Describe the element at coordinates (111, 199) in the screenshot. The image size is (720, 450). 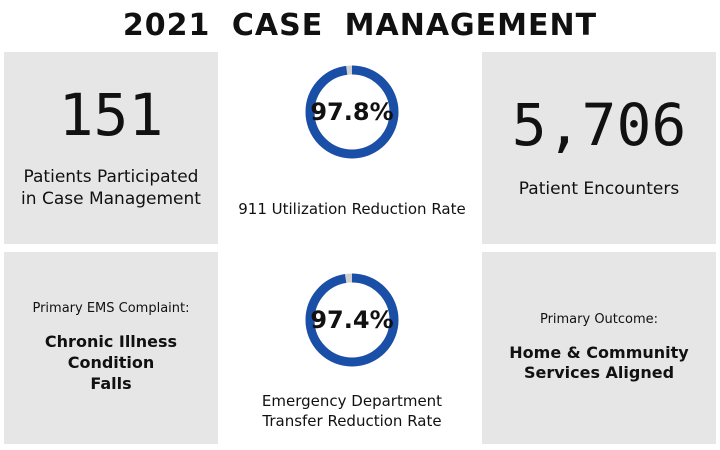
I see `patients-participated-label-line2: in Case Management` at that location.